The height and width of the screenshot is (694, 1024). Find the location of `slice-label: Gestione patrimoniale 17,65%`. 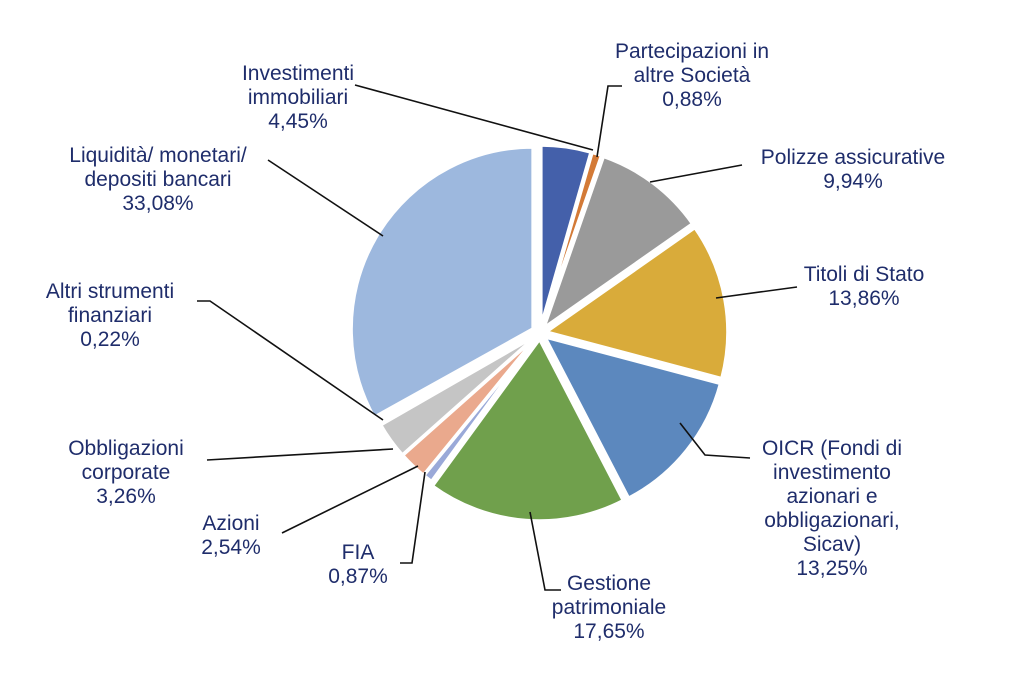

slice-label: Gestione patrimoniale 17,65% is located at coordinates (609, 607).